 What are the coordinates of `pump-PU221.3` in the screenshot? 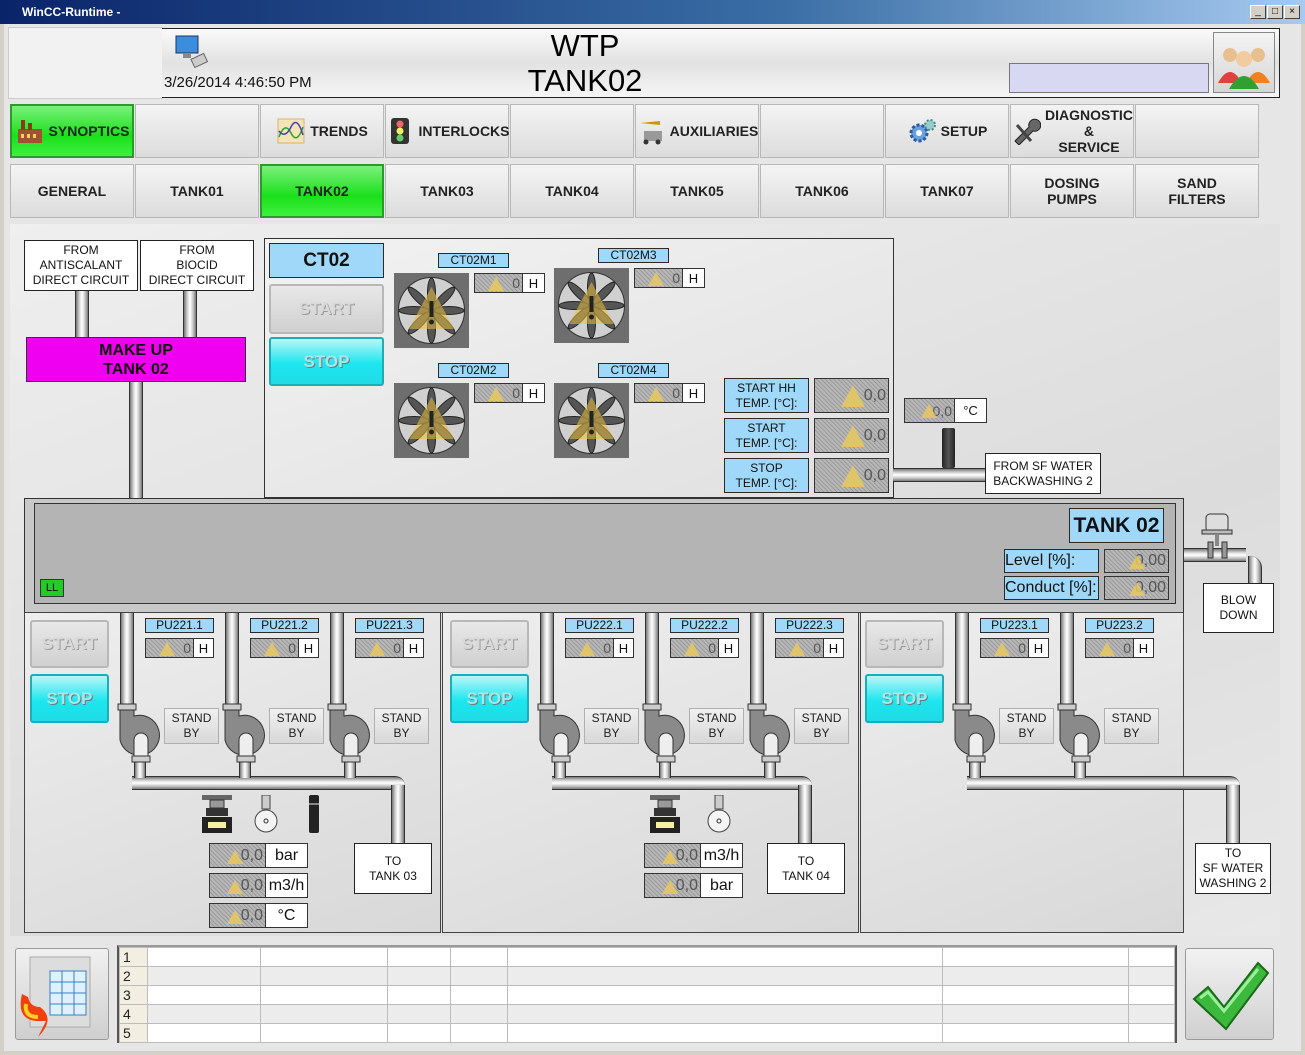 It's located at (350, 733).